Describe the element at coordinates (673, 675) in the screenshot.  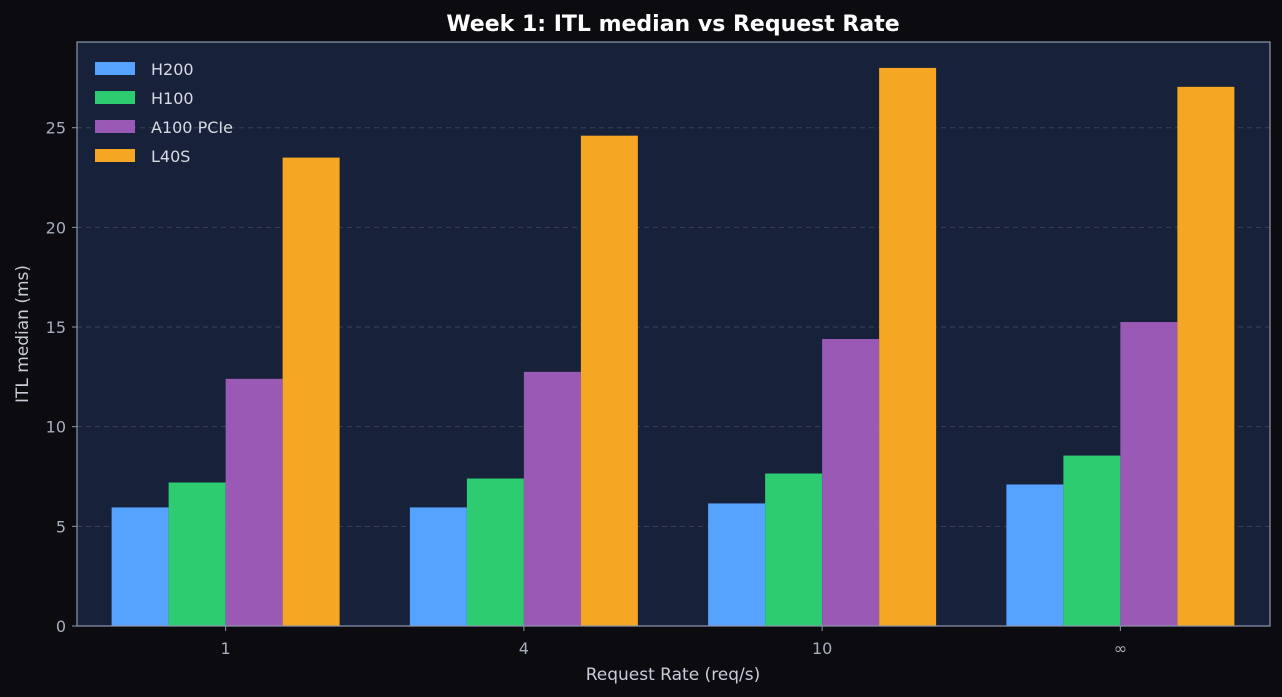
I see `x-axis-label: Request Rate (req/s)` at that location.